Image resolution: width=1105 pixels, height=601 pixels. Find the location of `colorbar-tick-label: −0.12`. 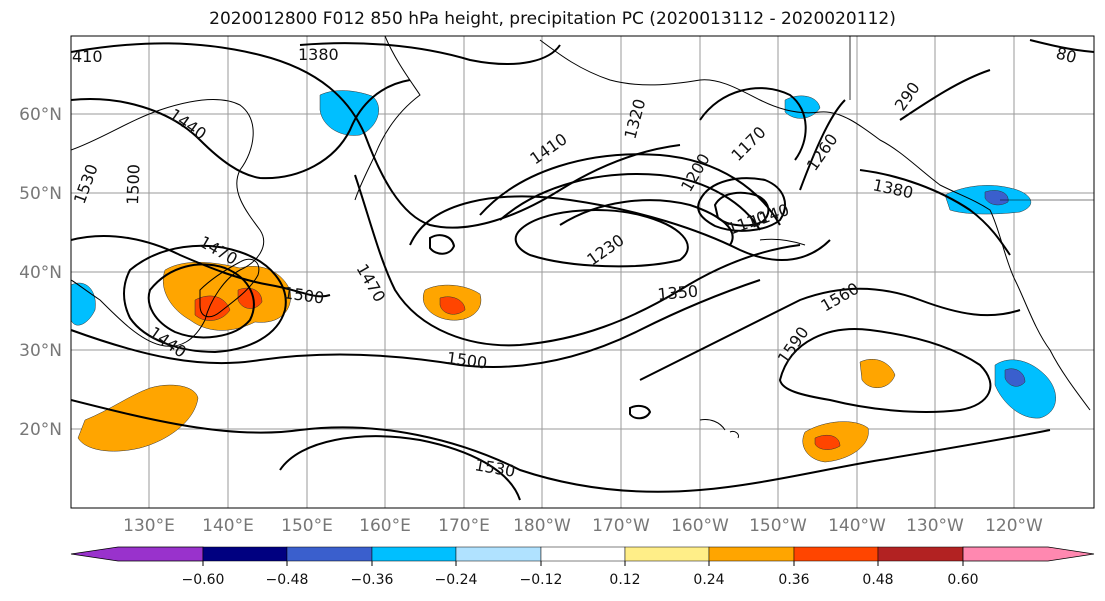

colorbar-tick-label: −0.12 is located at coordinates (541, 580).